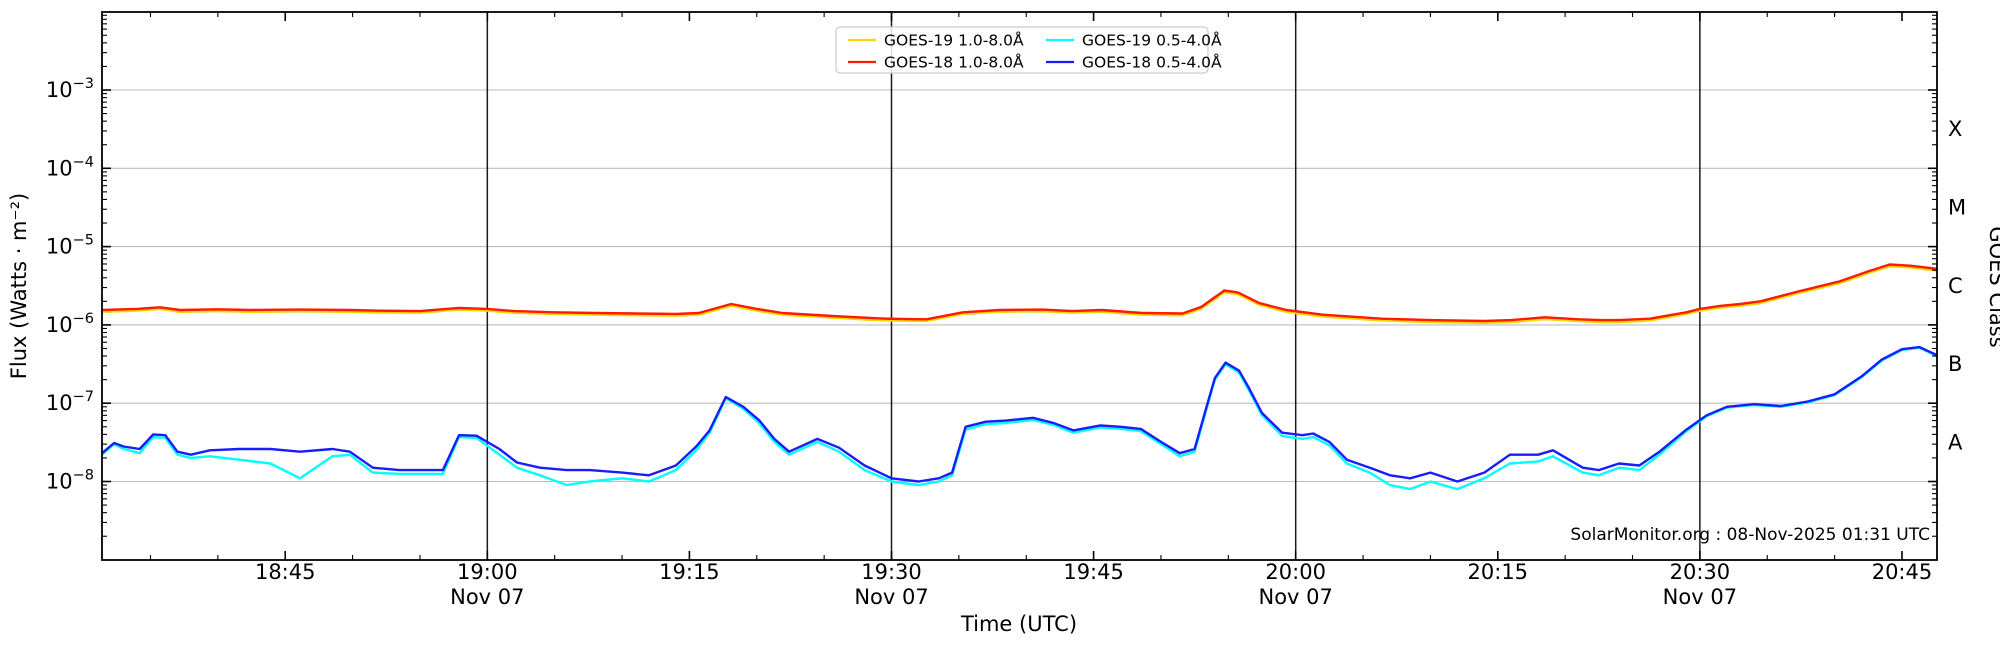 Image resolution: width=2000 pixels, height=654 pixels. Describe the element at coordinates (1498, 572) in the screenshot. I see `x-tick-label: 20:15` at that location.